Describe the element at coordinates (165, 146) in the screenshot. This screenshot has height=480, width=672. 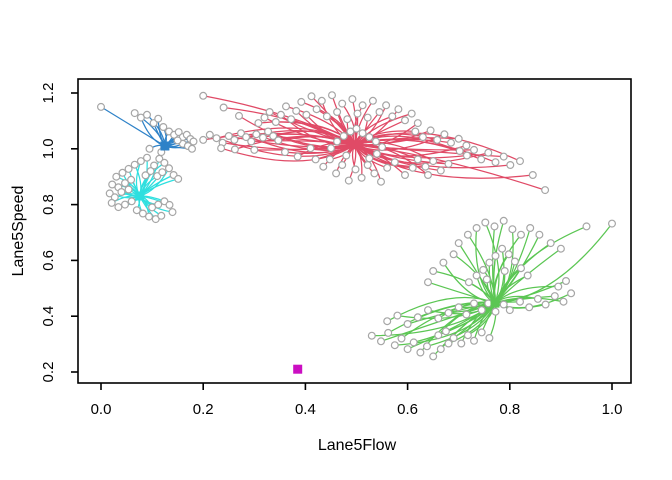
I see `cluster-blue-centroid` at that location.